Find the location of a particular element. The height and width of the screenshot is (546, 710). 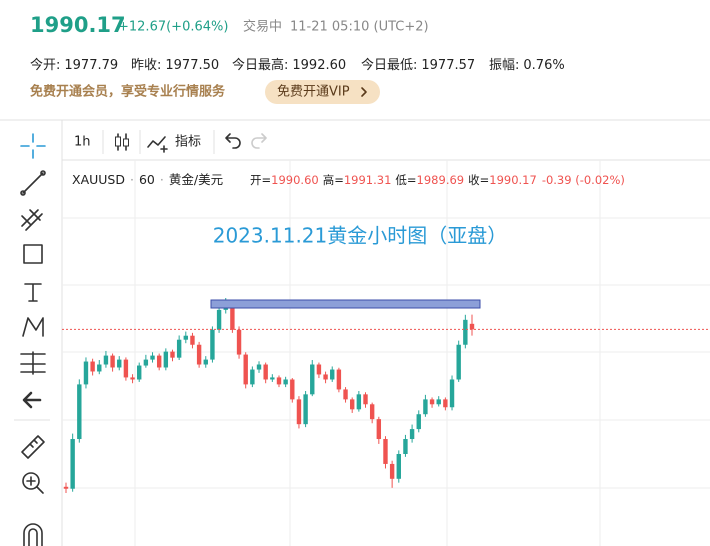

rect-tool is located at coordinates (33, 254).